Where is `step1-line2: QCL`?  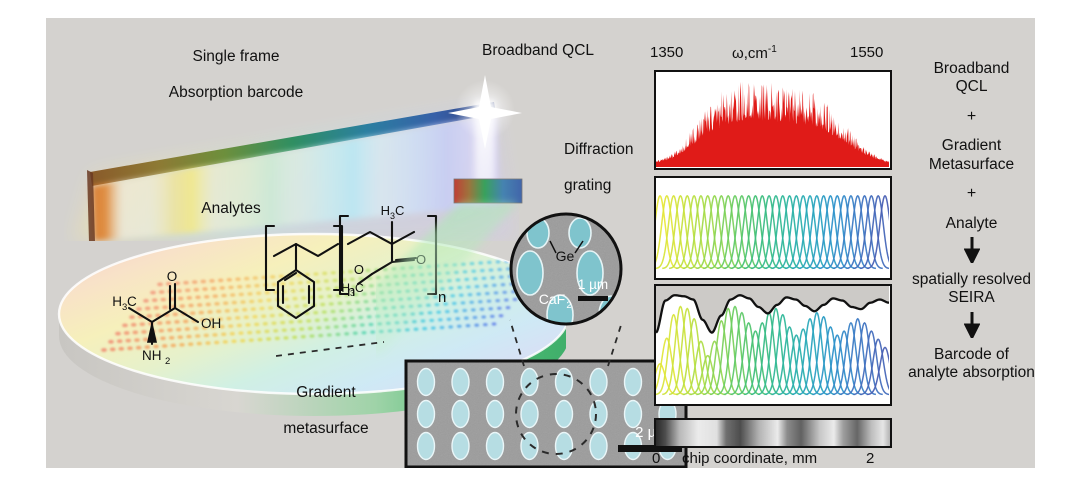
step1-line2: QCL is located at coordinates (971, 87).